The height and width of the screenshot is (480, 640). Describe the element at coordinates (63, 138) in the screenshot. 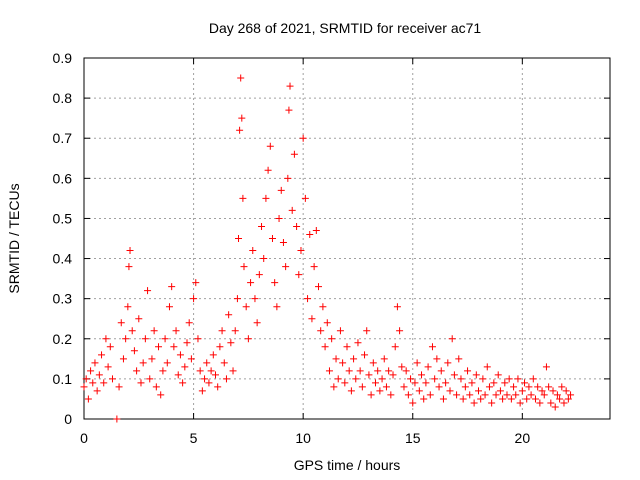

I see `y-tick-label: 0.7` at that location.